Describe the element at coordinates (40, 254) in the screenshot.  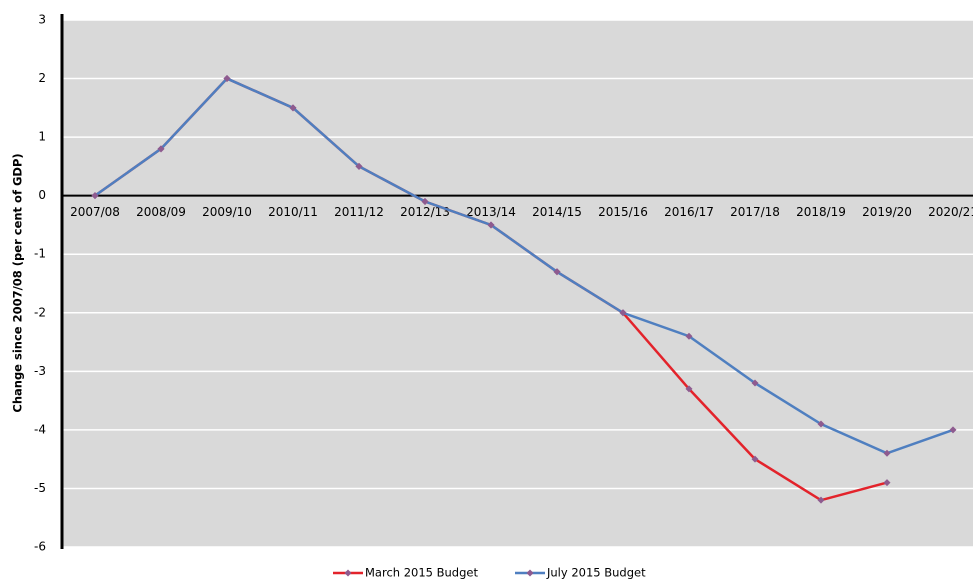
I see `y-tick-label: -1` at that location.